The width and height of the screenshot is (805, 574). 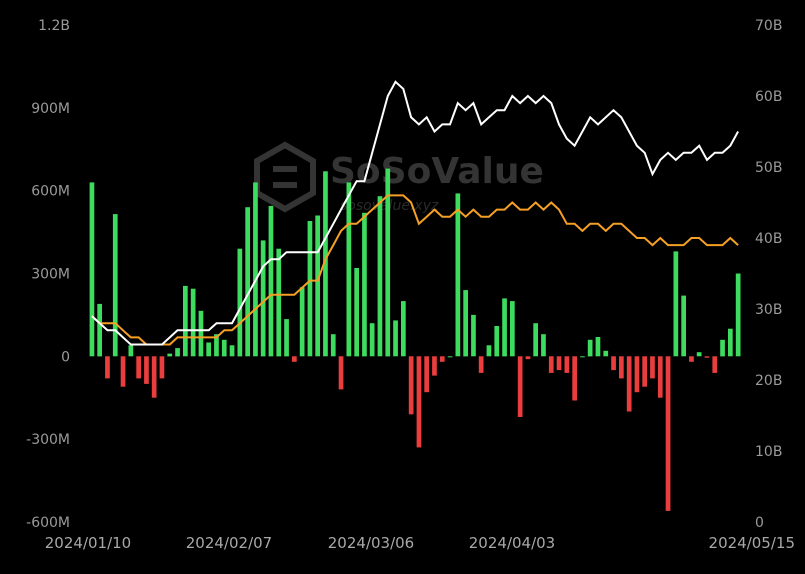 I want to click on left-tick-label: -600M, so click(x=48, y=523).